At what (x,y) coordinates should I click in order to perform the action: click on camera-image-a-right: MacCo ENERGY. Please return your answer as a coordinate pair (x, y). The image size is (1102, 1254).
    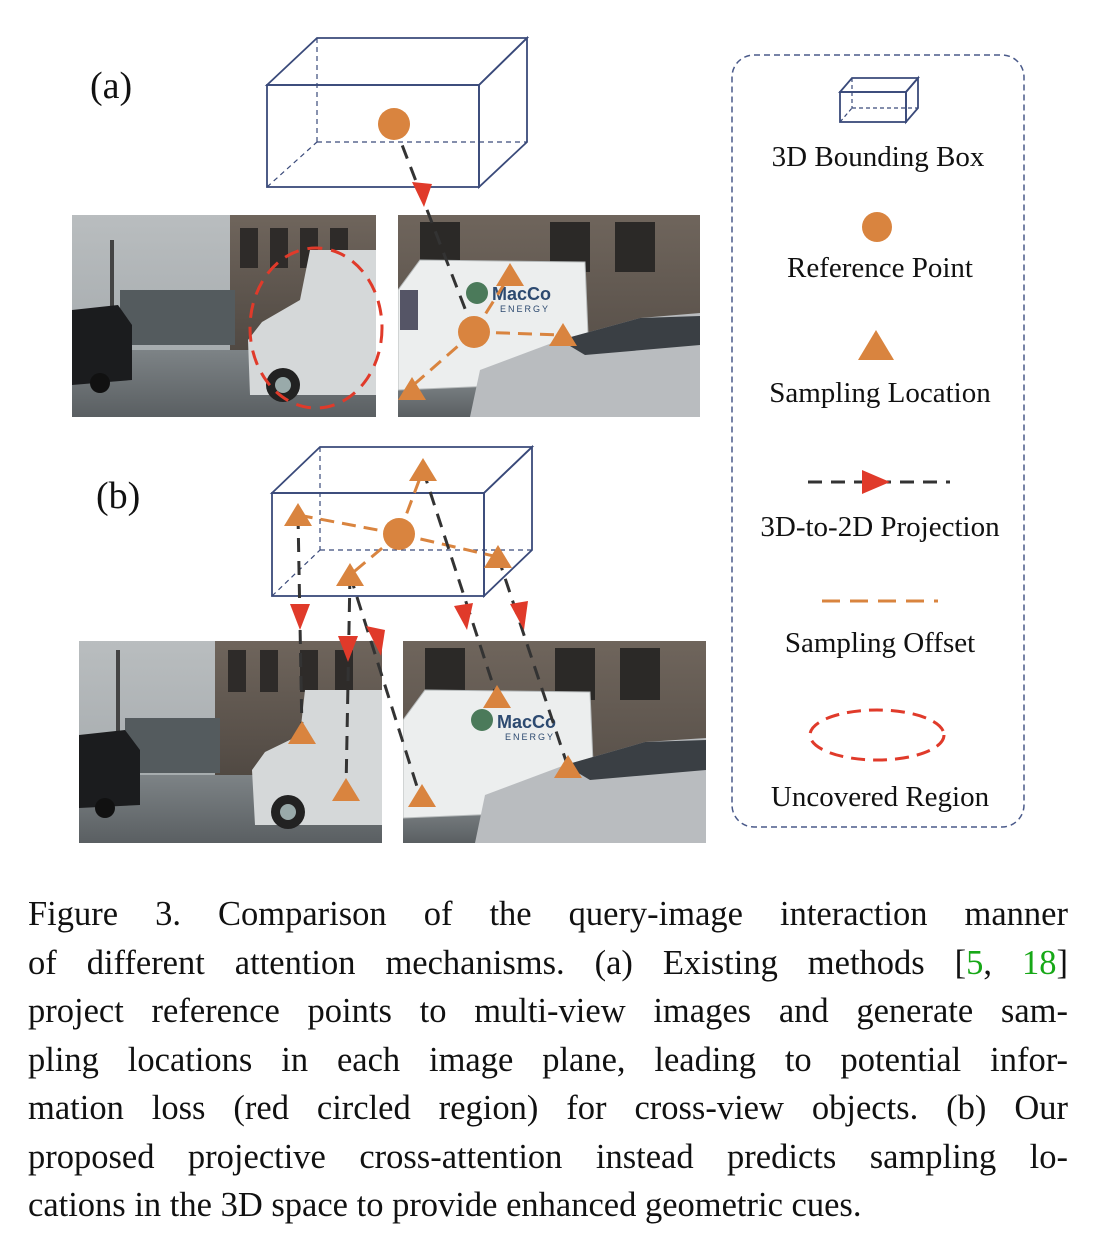
    Looking at the image, I should click on (549, 316).